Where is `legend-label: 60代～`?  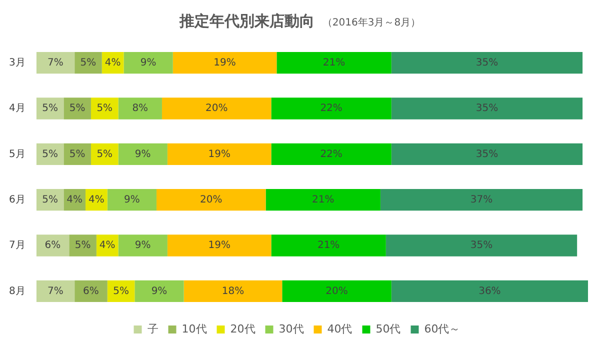 legend-label: 60代～ is located at coordinates (442, 329).